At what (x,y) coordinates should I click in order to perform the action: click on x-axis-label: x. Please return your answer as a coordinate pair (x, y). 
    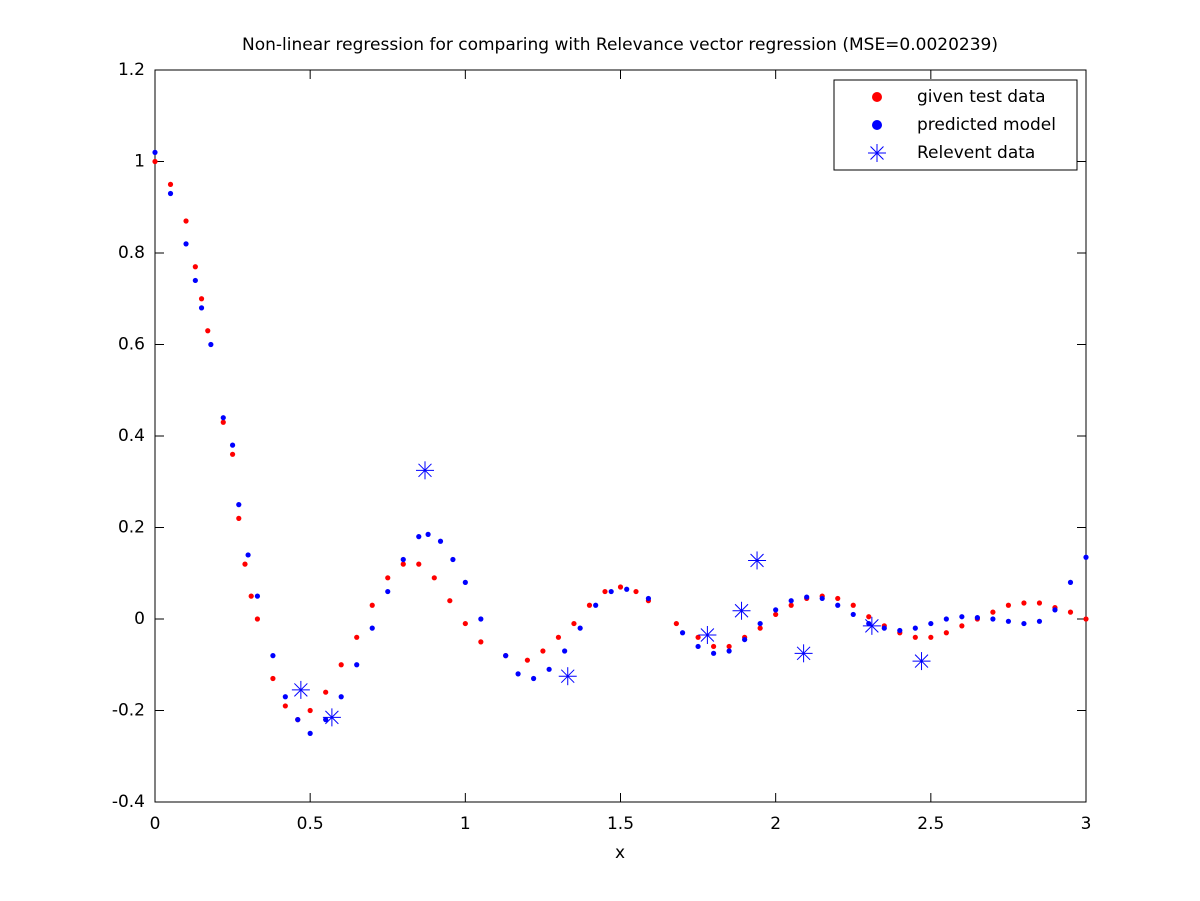
    Looking at the image, I should click on (620, 853).